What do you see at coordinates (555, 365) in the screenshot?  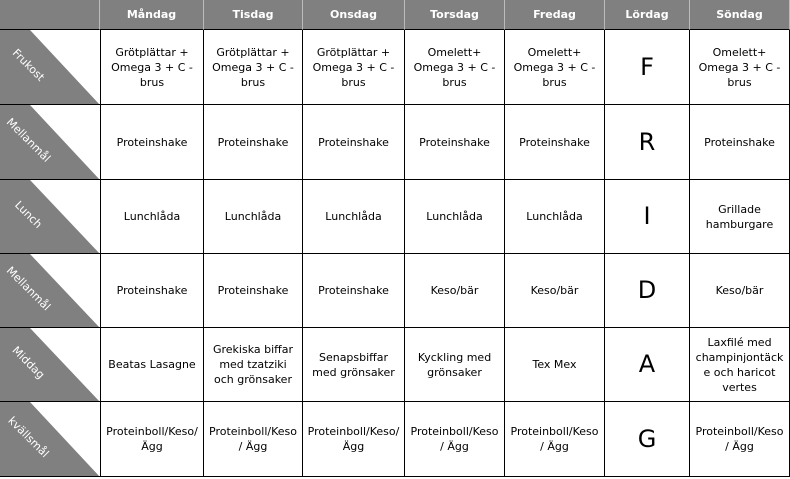 I see `meal-cell: Tex Mex` at bounding box center [555, 365].